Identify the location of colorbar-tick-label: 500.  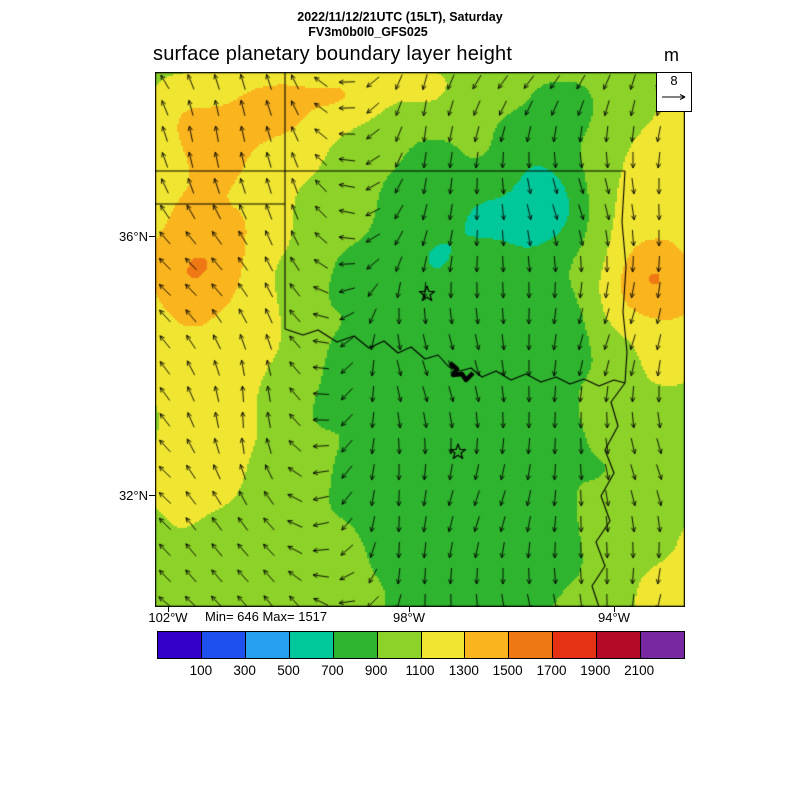
(288, 670).